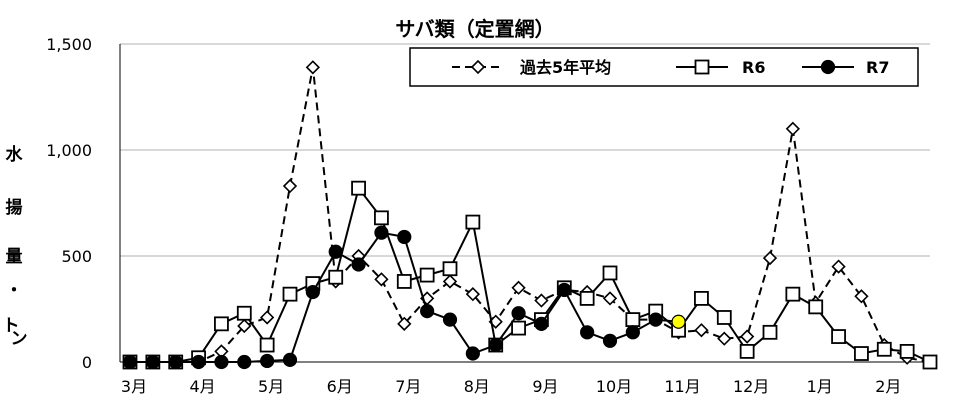 This screenshot has height=416, width=960. Describe the element at coordinates (134, 386) in the screenshot. I see `x-tick-label: 3月` at that location.